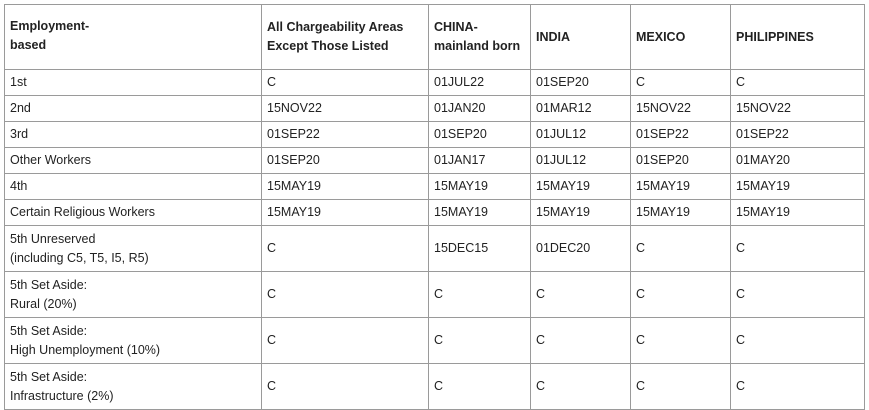  I want to click on column-header: CHINA-mainland born, so click(479, 37).